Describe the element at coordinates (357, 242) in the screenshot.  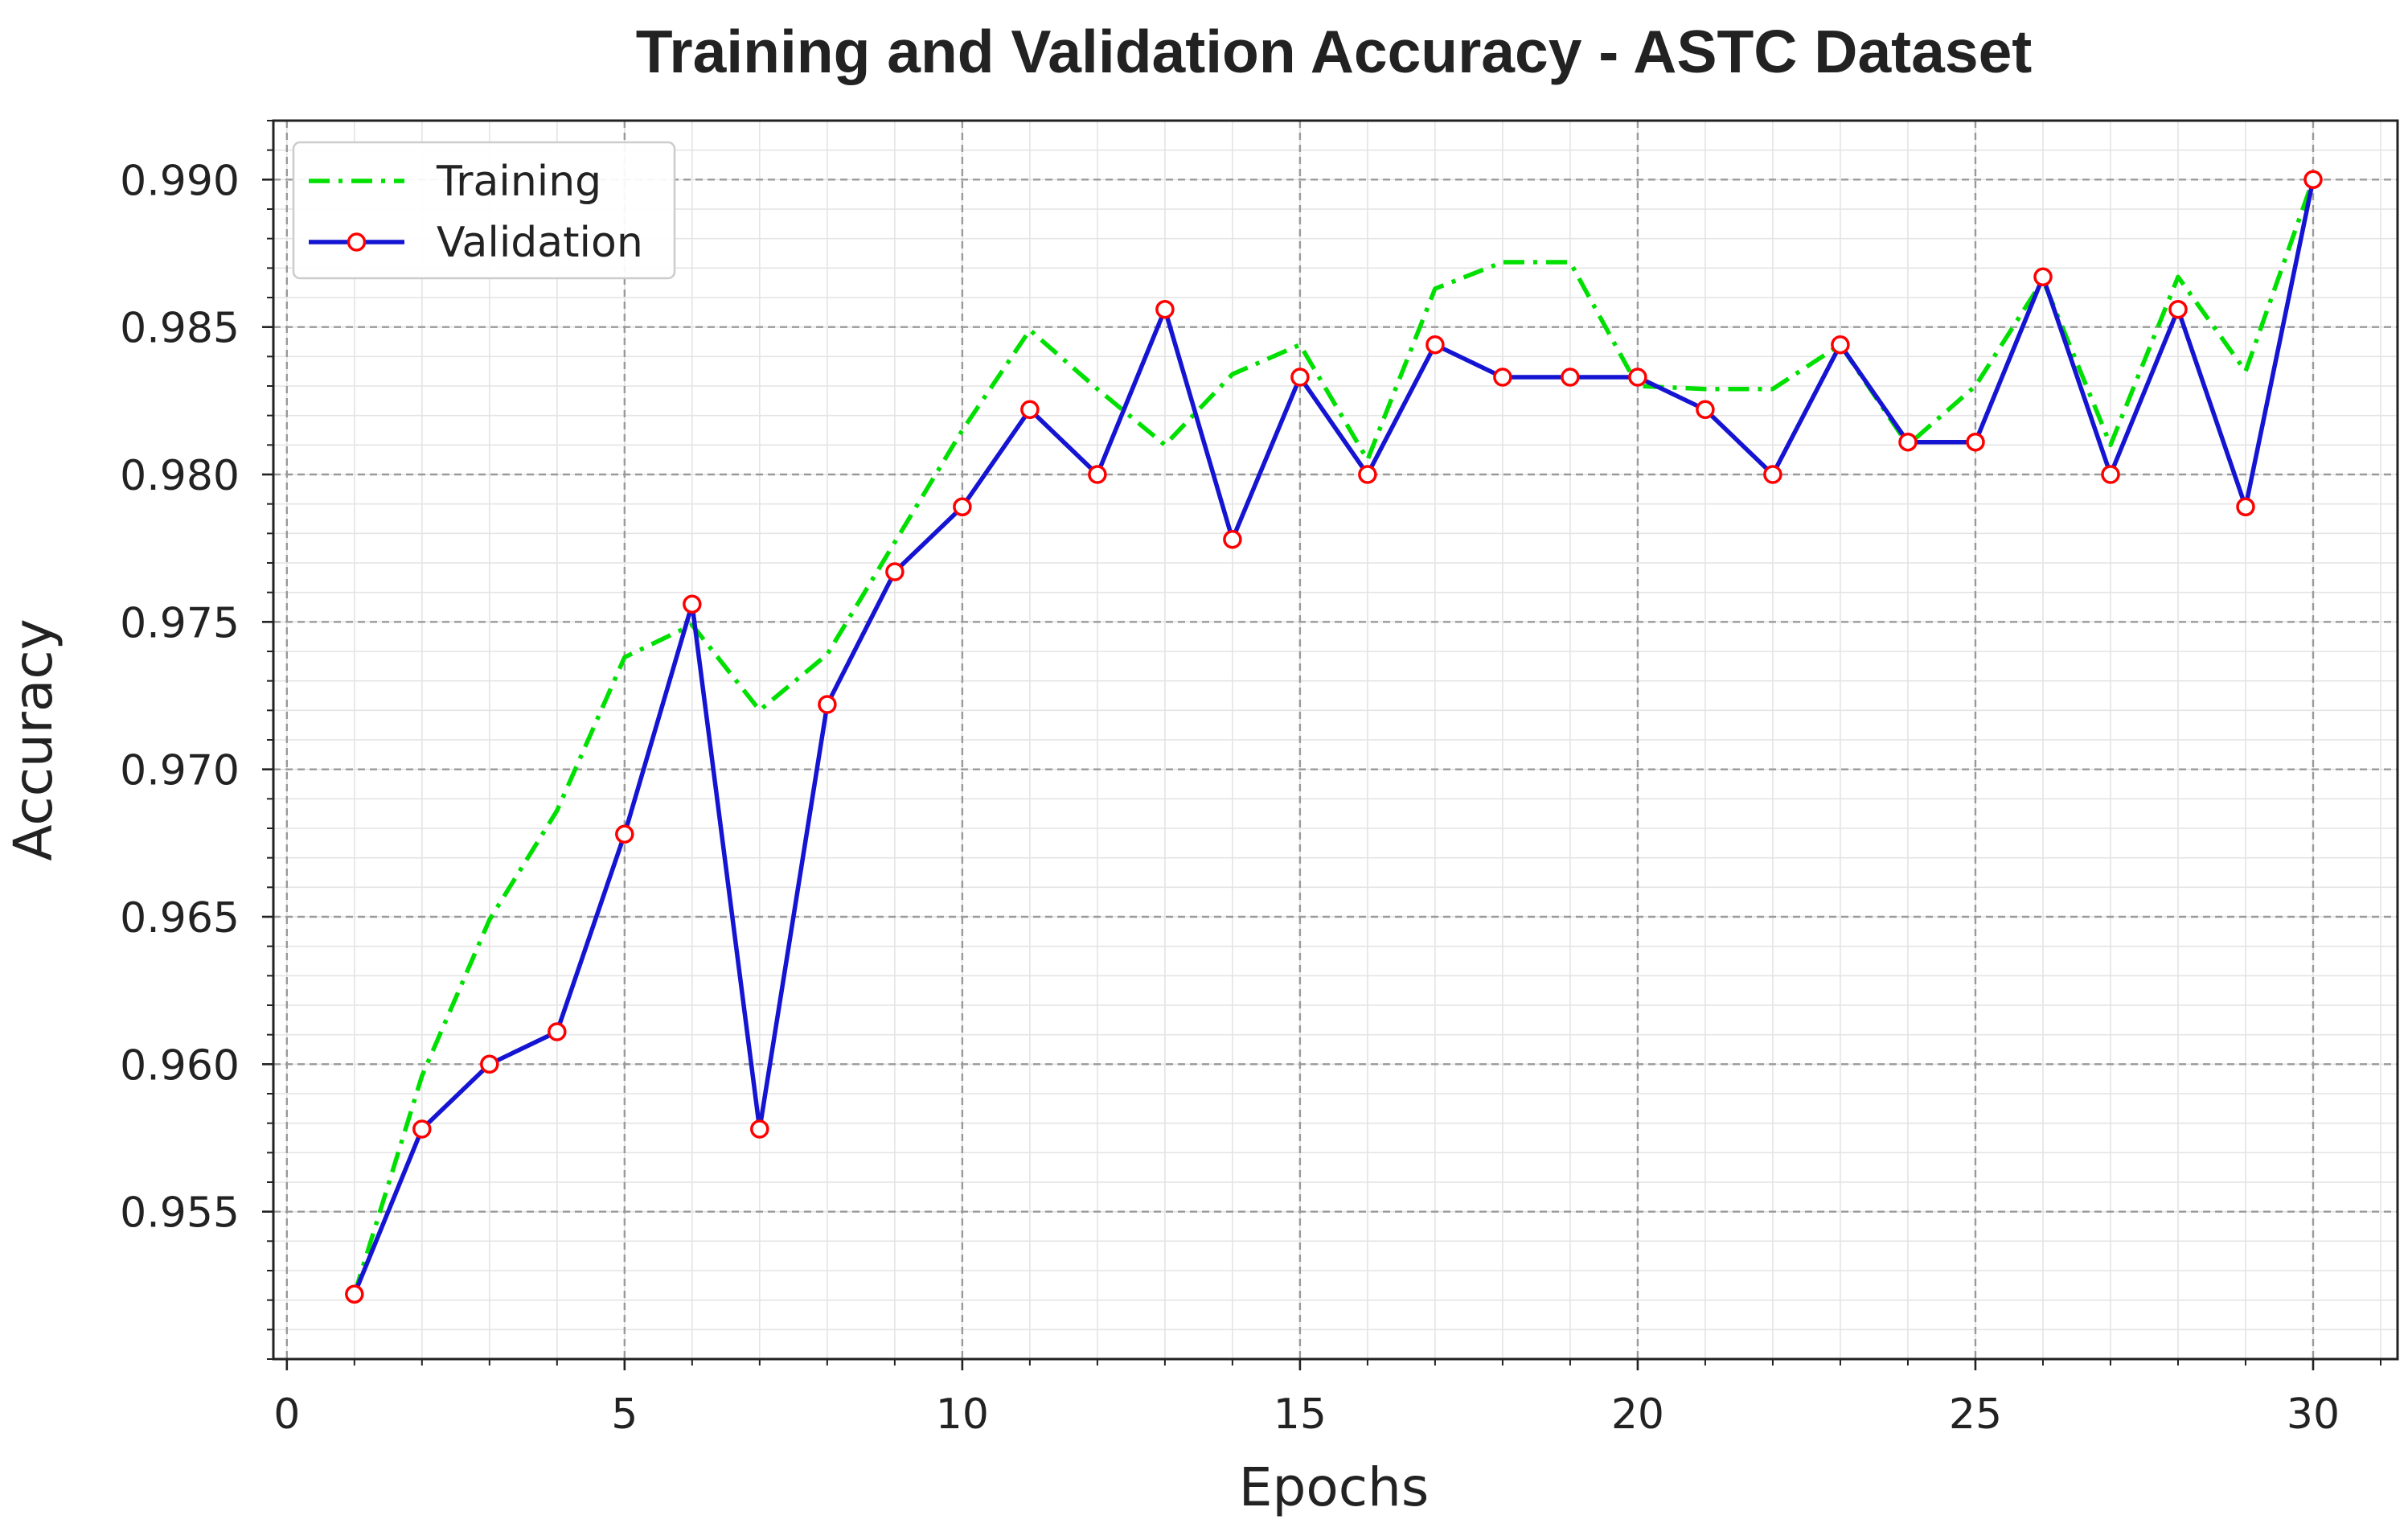
I see `legend-validation-marker` at that location.